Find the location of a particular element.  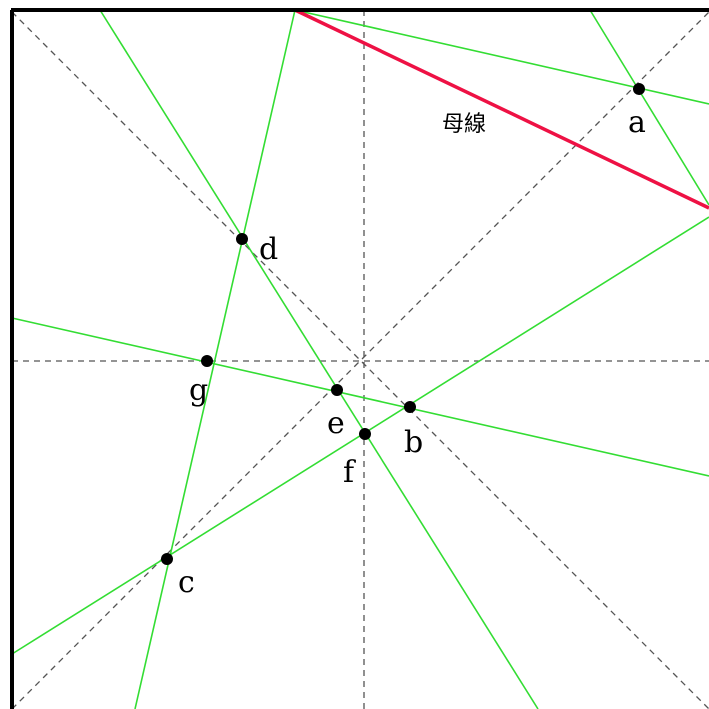

label-c: c is located at coordinates (186, 582).